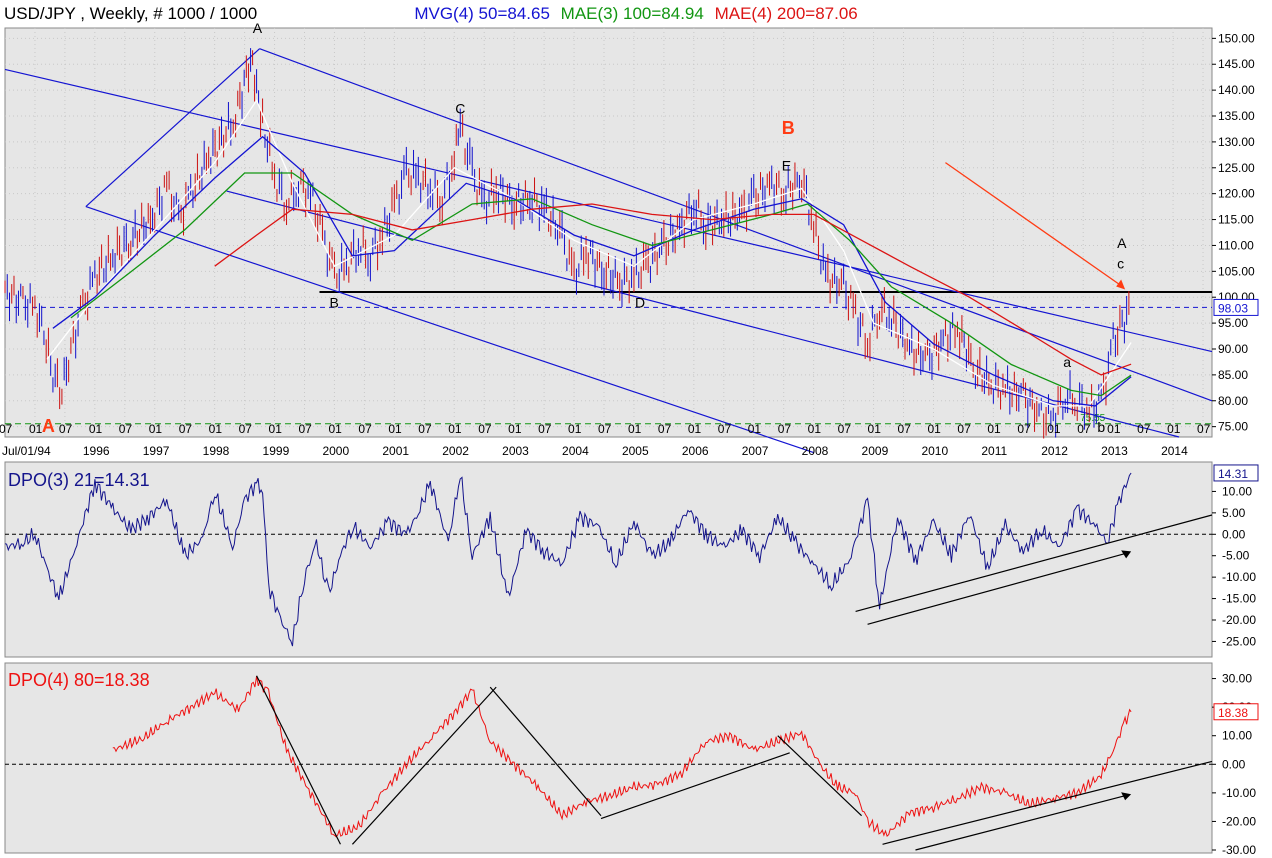 This screenshot has width=1272, height=858. I want to click on wave-label-small-a: a, so click(1067, 362).